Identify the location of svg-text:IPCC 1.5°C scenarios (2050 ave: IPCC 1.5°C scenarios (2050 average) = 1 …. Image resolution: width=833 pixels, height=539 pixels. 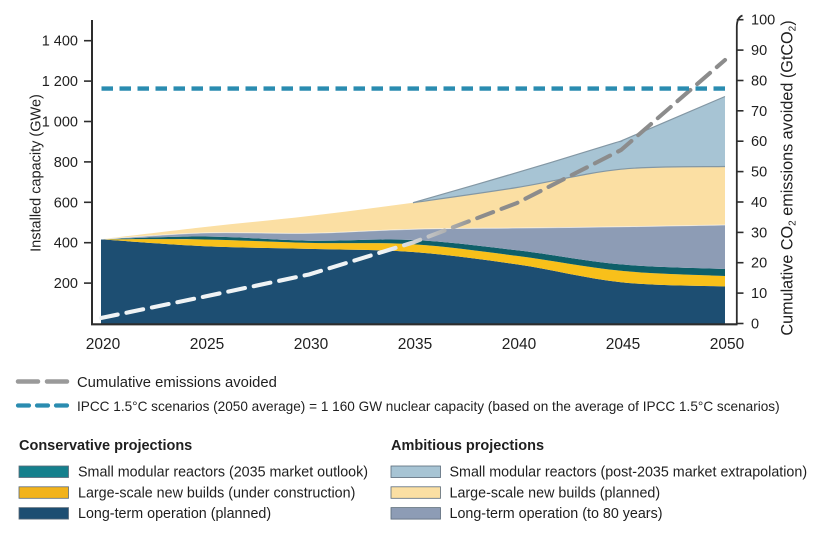
(428, 406).